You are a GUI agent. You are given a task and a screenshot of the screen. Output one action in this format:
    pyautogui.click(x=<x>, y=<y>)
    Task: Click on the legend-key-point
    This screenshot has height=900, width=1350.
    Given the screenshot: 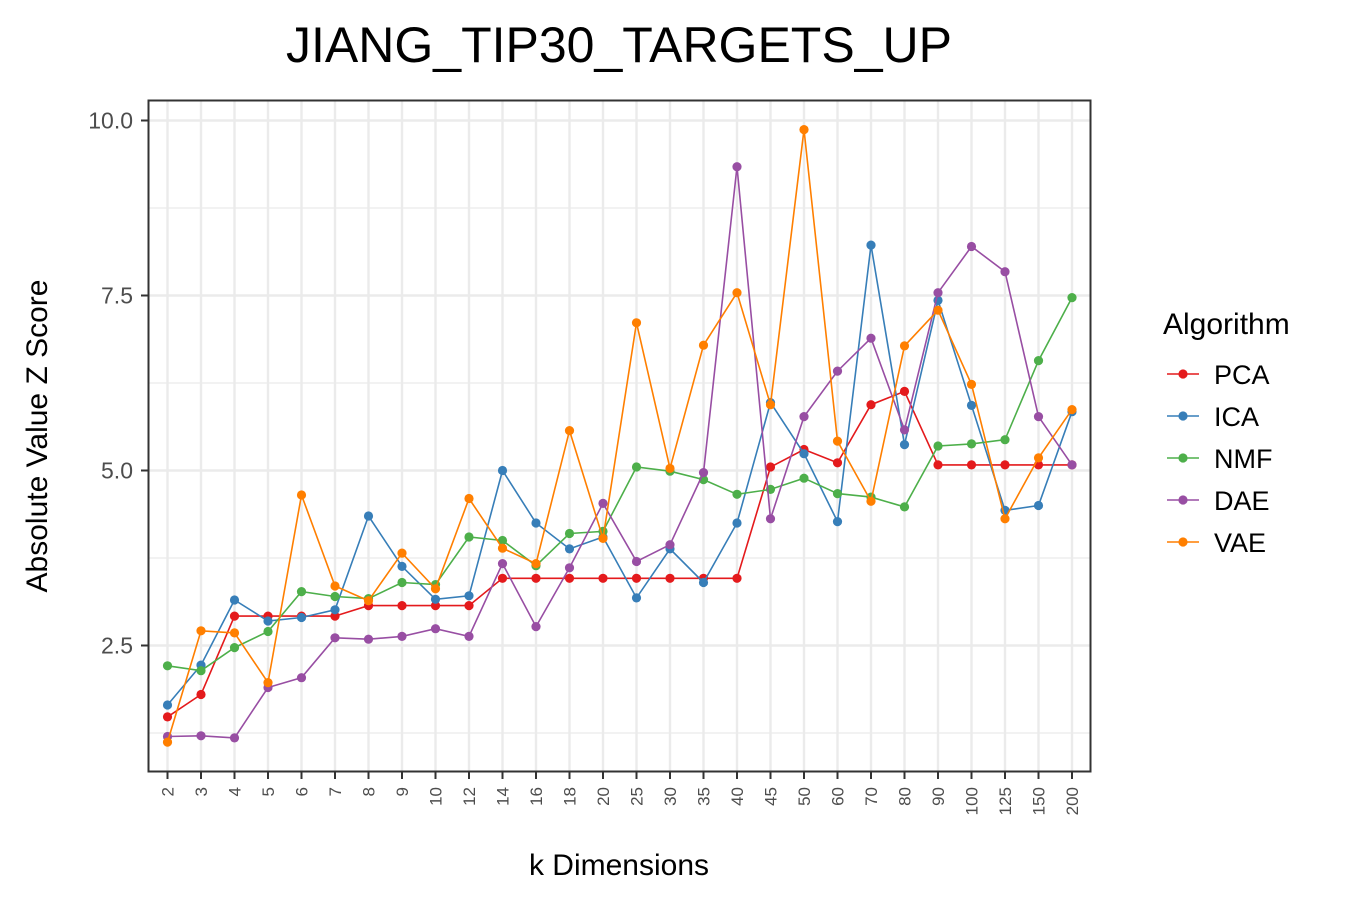 What is the action you would take?
    pyautogui.click(x=1182, y=373)
    